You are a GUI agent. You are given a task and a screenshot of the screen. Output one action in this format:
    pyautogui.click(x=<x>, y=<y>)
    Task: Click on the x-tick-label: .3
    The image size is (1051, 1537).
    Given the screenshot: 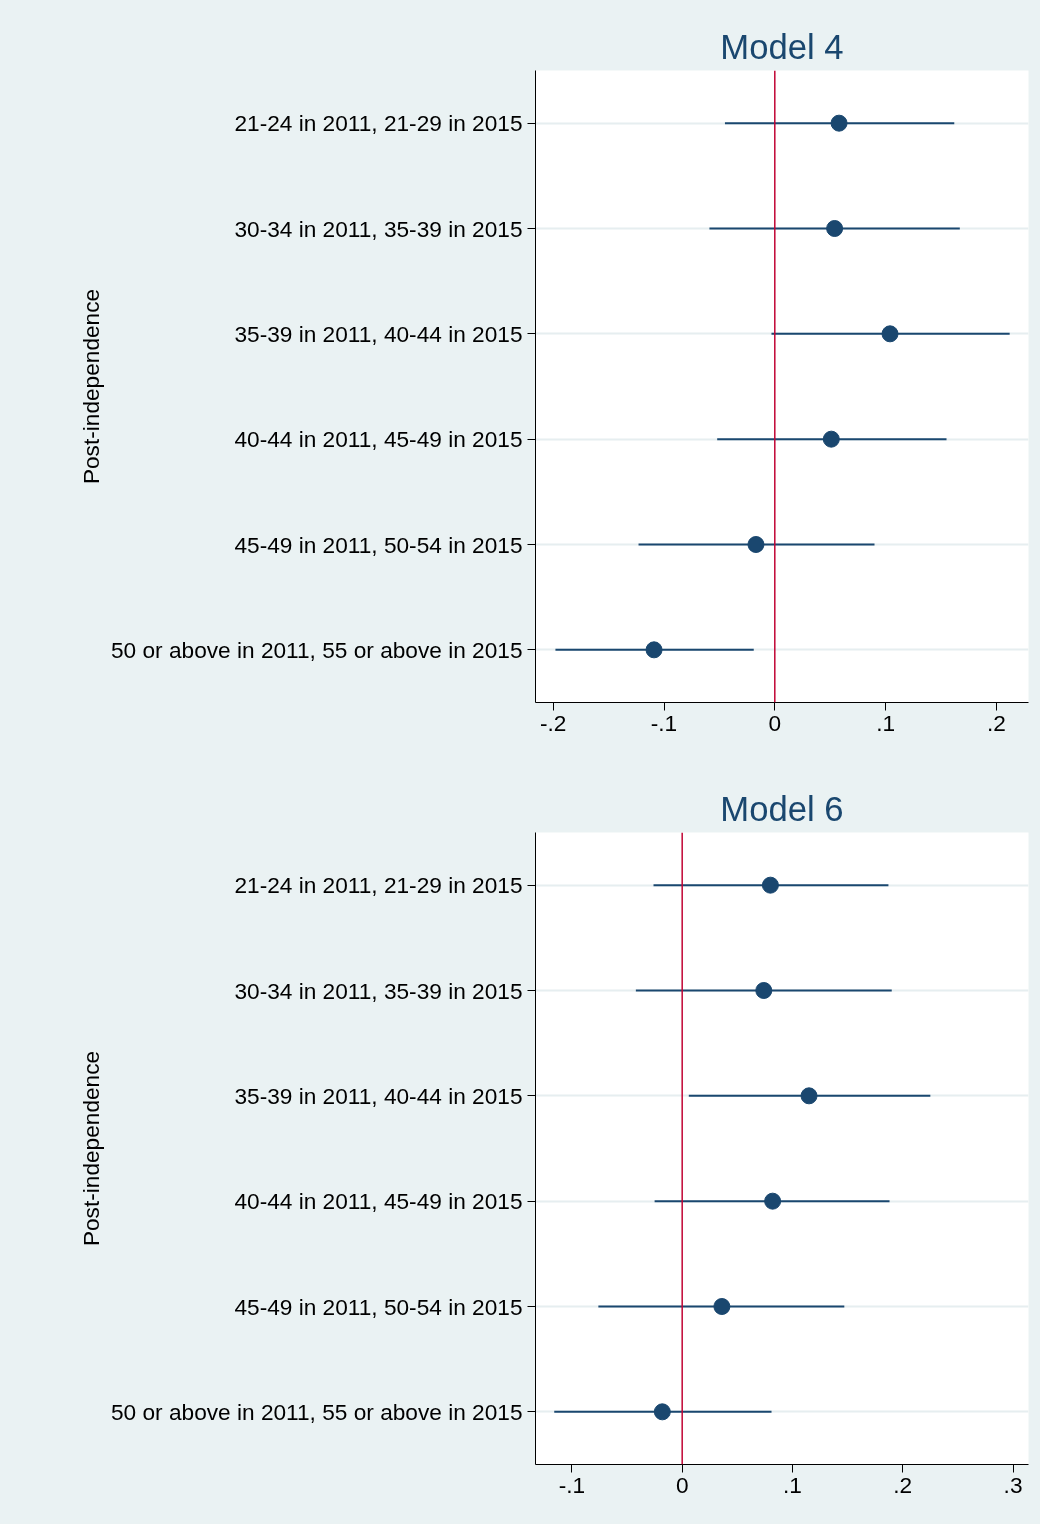 What is the action you would take?
    pyautogui.click(x=1013, y=1484)
    